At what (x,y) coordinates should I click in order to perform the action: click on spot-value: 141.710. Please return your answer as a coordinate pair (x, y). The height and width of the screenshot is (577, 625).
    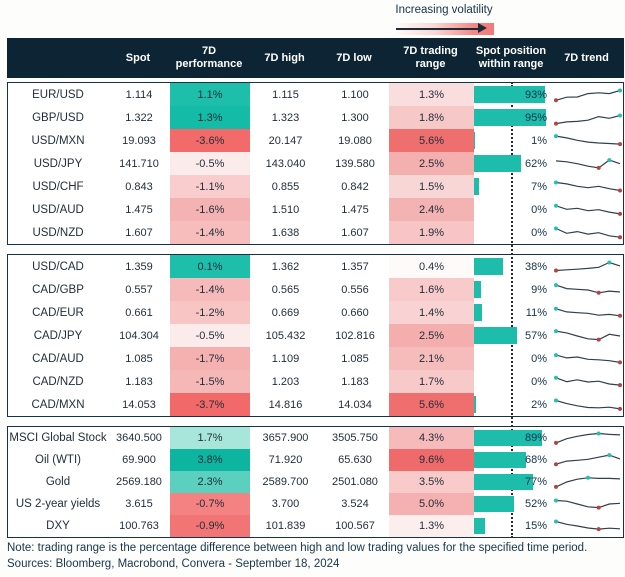
    Looking at the image, I should click on (139, 163).